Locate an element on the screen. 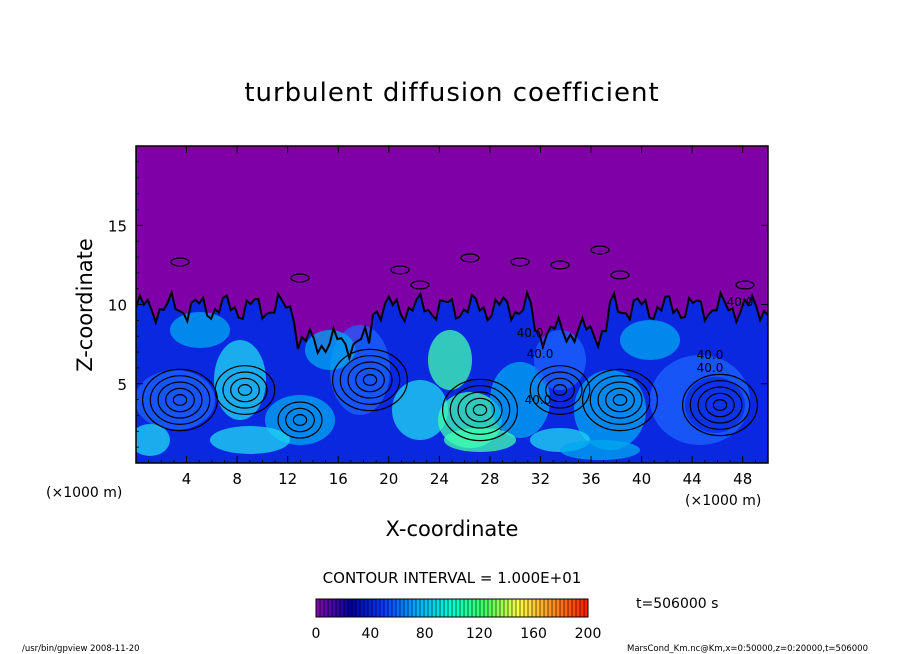  y-axis-label: Z-coordinate is located at coordinates (85, 305).